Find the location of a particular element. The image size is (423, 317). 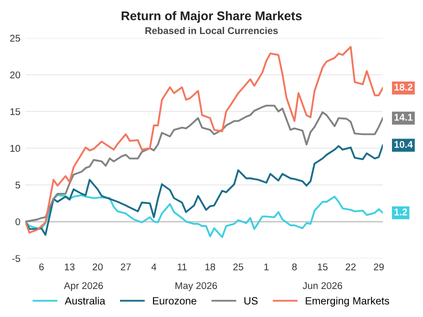

x-tick-label: 29 is located at coordinates (379, 266).